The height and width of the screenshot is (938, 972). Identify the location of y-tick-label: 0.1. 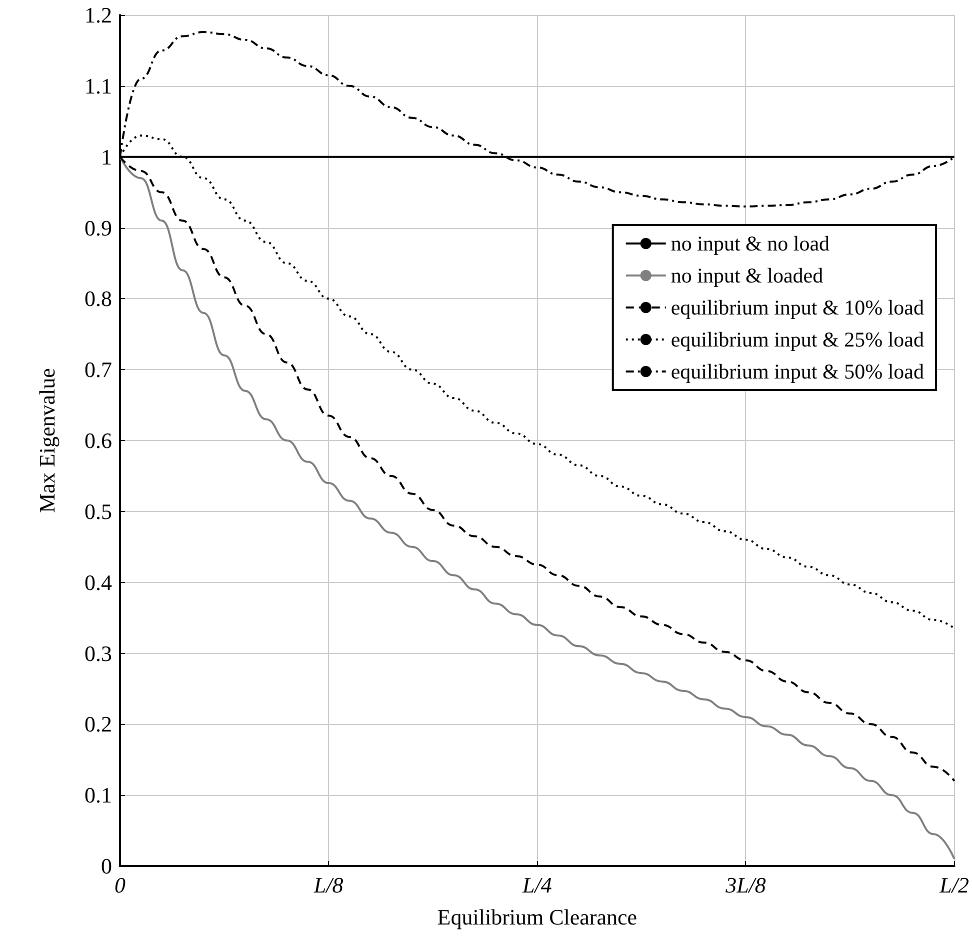
(98, 795).